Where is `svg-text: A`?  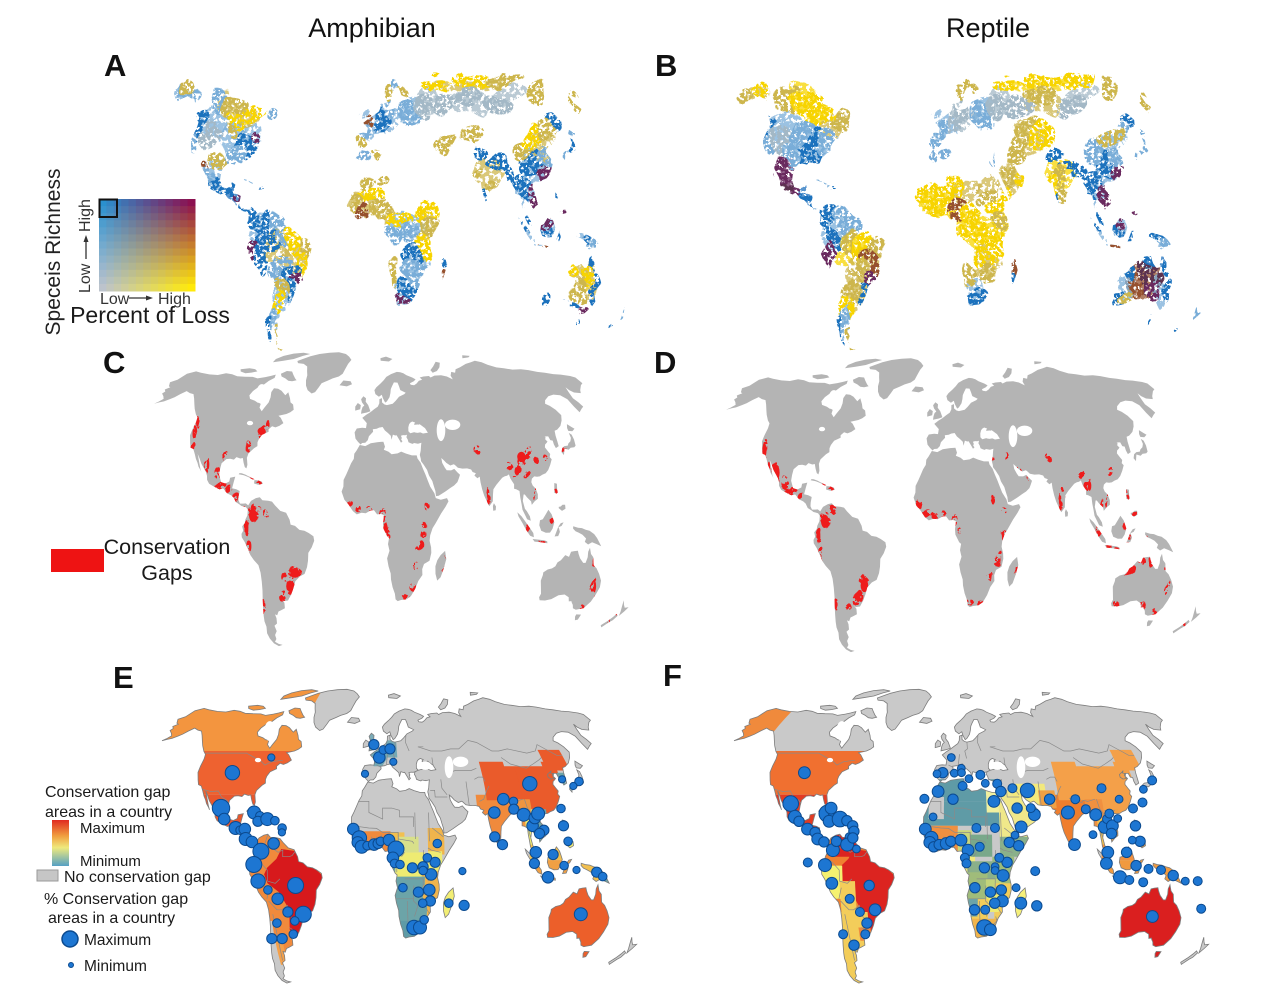
svg-text: A is located at coordinates (115, 65).